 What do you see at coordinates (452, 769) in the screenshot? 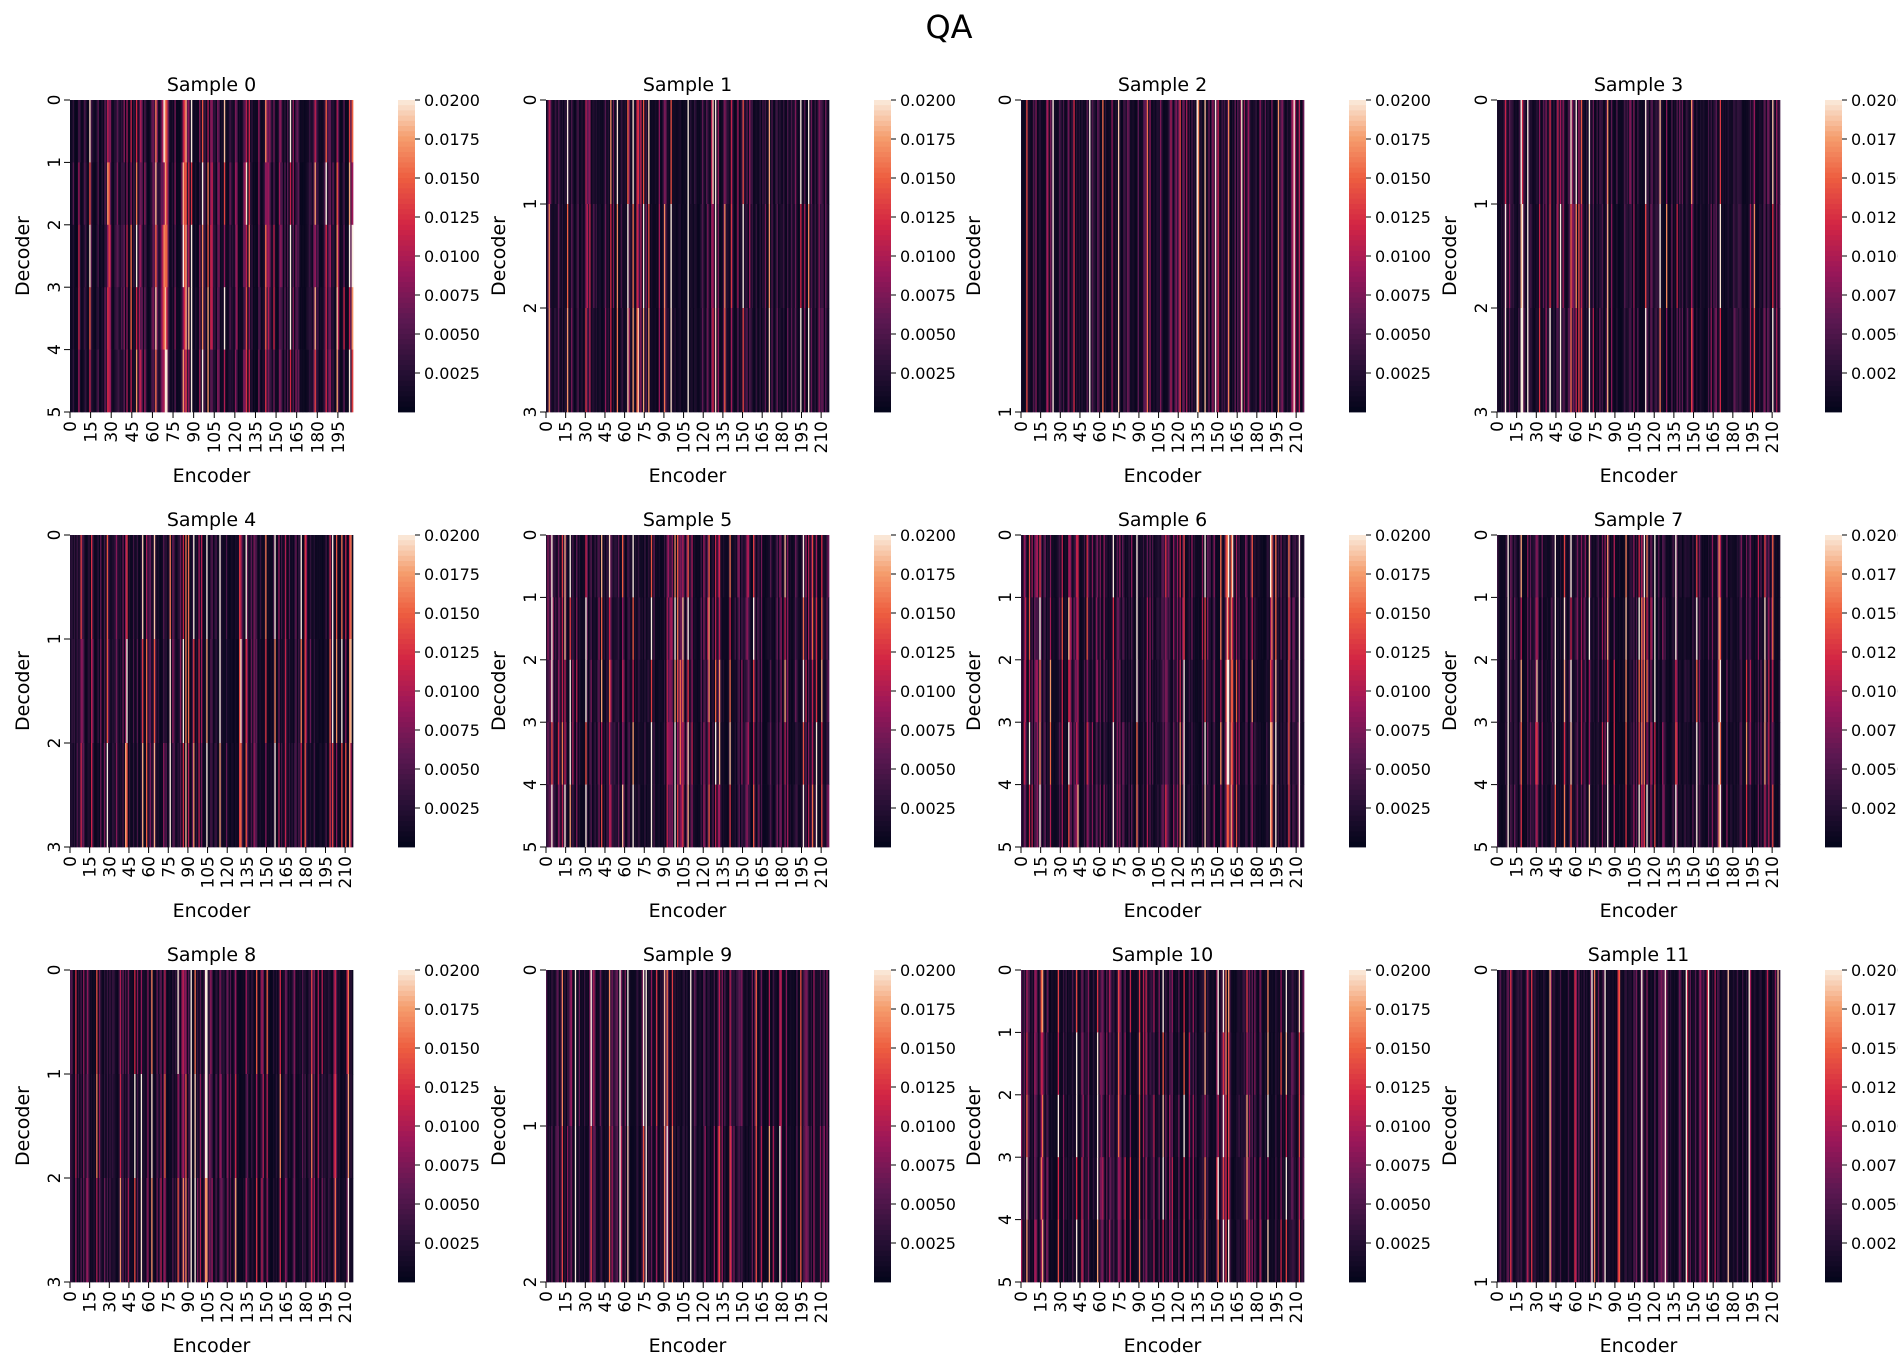
I see `colorbar-tick-label: 0.0050` at bounding box center [452, 769].